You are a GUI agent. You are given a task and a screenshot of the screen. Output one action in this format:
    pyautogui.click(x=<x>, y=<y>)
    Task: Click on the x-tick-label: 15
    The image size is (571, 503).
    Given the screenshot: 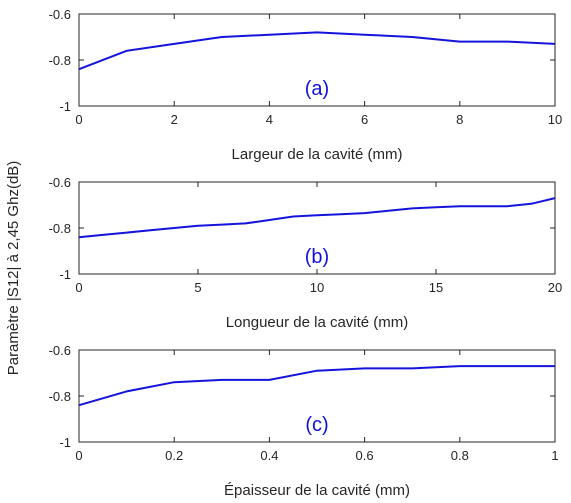 What is the action you would take?
    pyautogui.click(x=436, y=287)
    